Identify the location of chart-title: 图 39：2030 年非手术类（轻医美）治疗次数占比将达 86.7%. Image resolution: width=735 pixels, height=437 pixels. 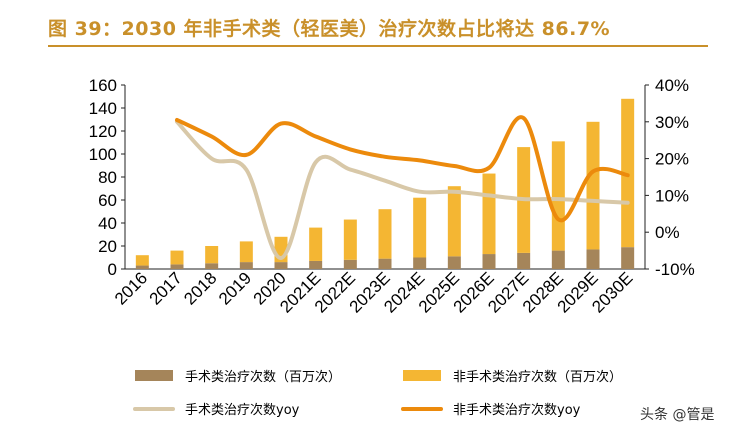
(329, 29).